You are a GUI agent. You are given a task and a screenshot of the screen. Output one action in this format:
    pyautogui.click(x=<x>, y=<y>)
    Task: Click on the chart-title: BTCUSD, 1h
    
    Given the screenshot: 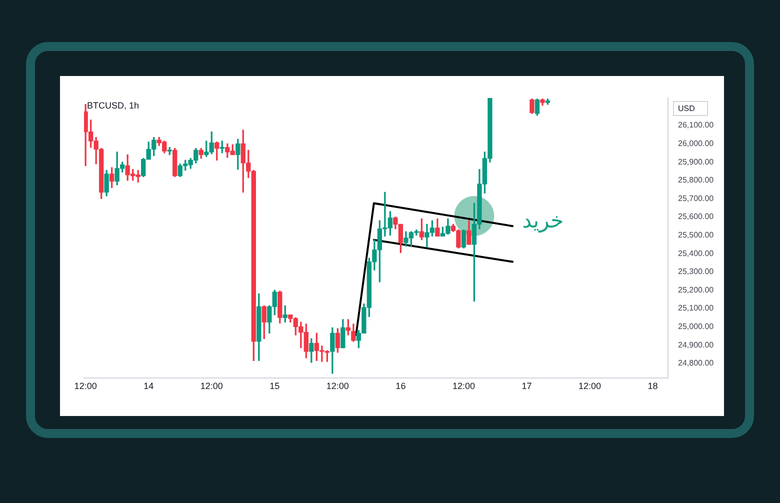 What is the action you would take?
    pyautogui.click(x=113, y=105)
    